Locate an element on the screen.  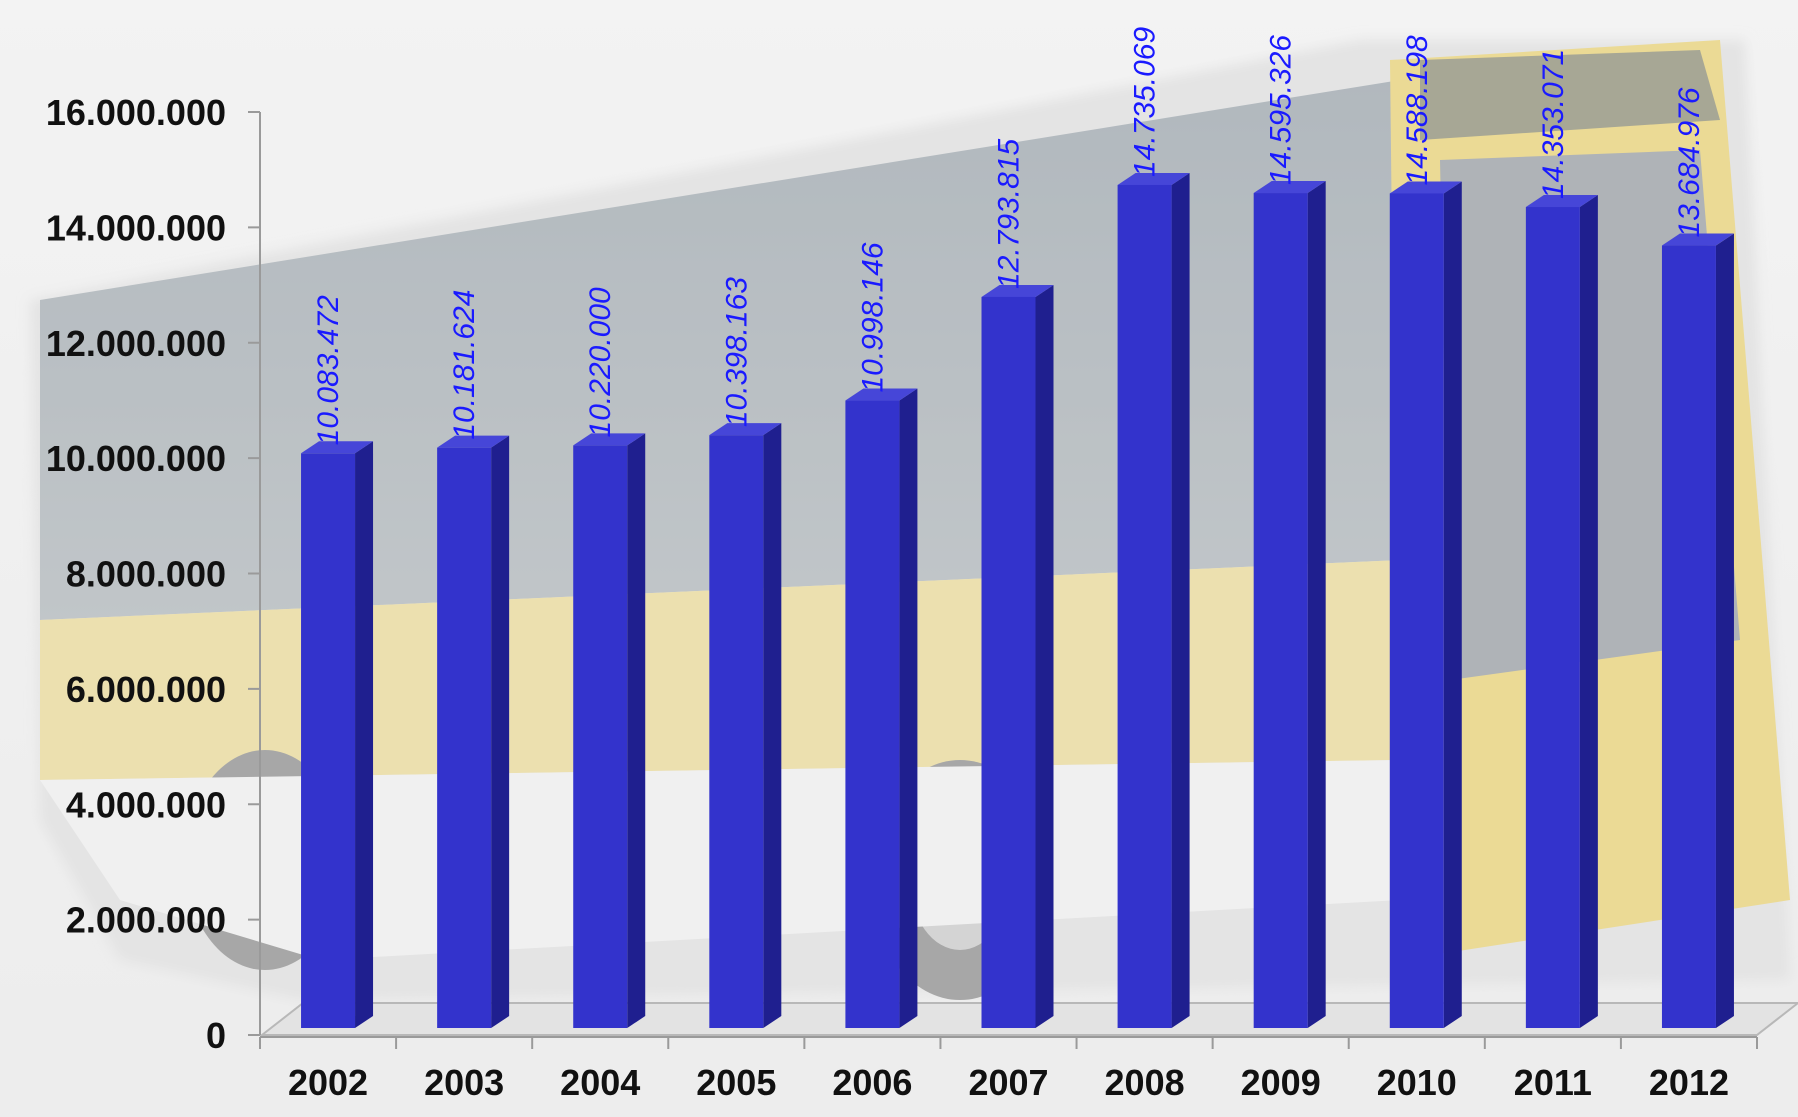
data-label: 10.998.146 is located at coordinates (872, 317).